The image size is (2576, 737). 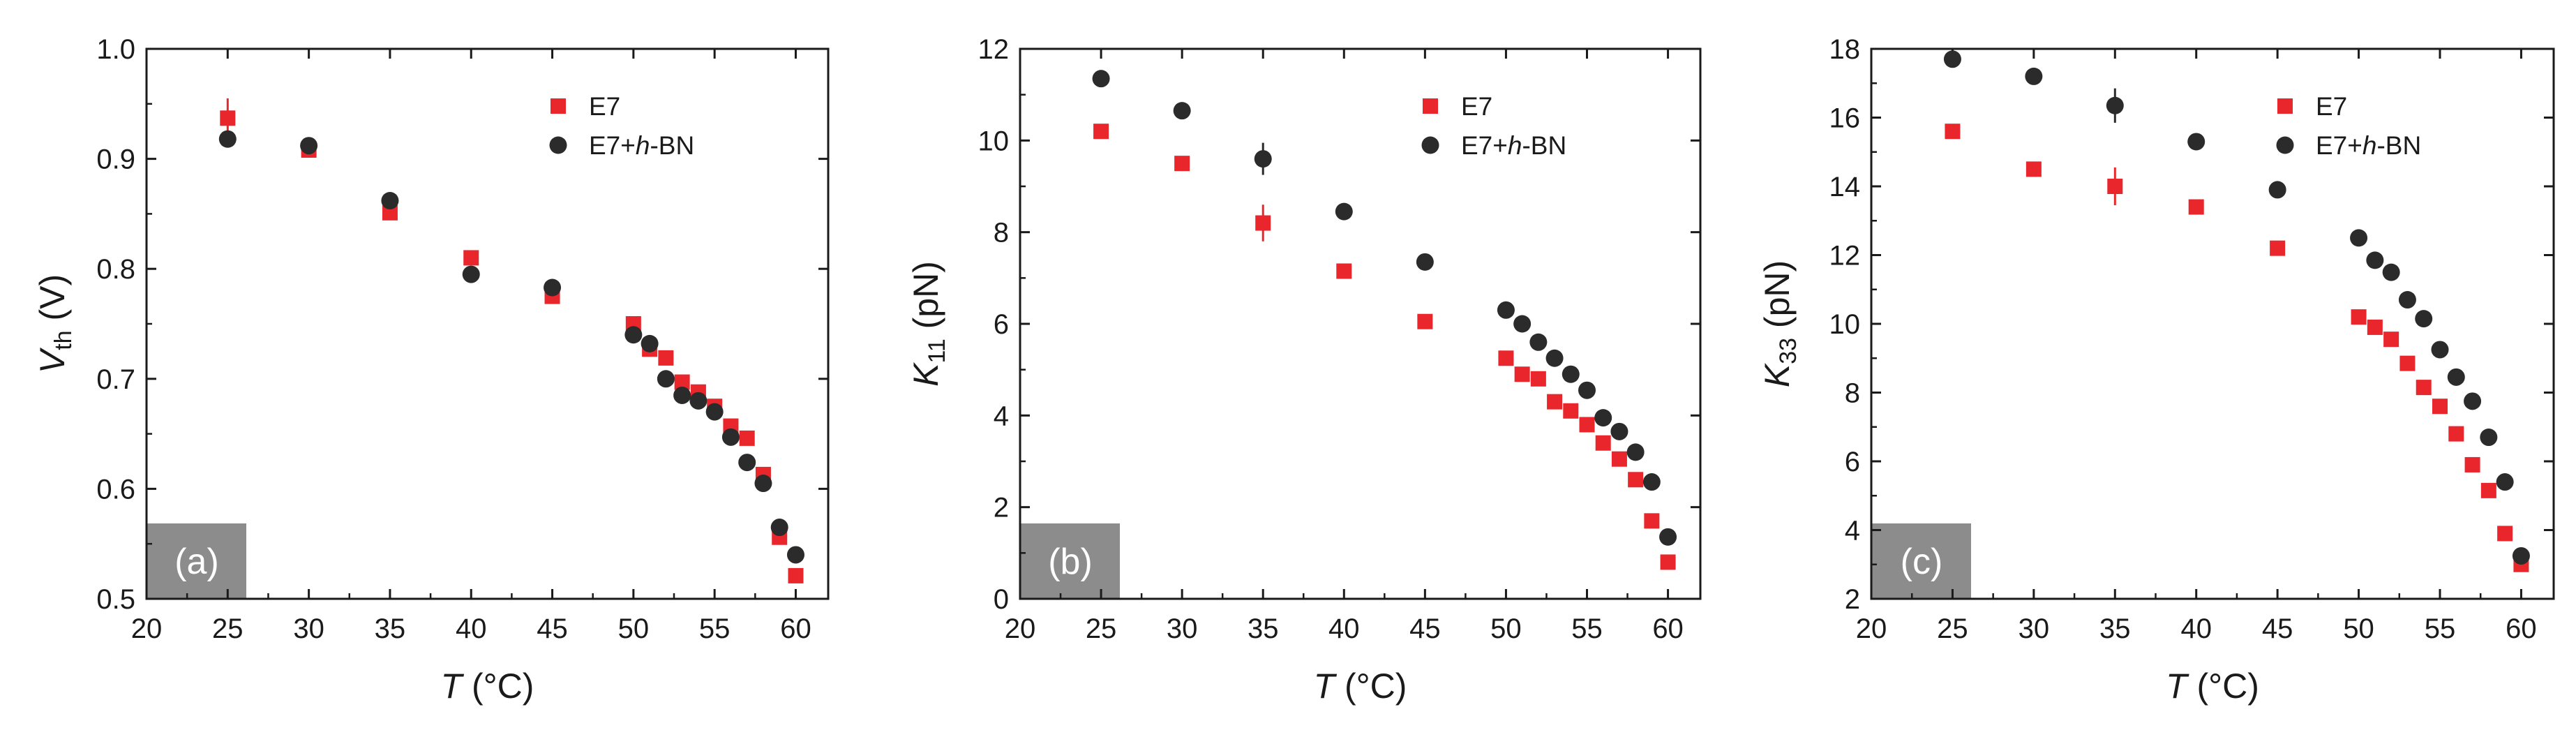 What do you see at coordinates (641, 145) in the screenshot?
I see `legend-label-e7-hbn: E7+h-BN` at bounding box center [641, 145].